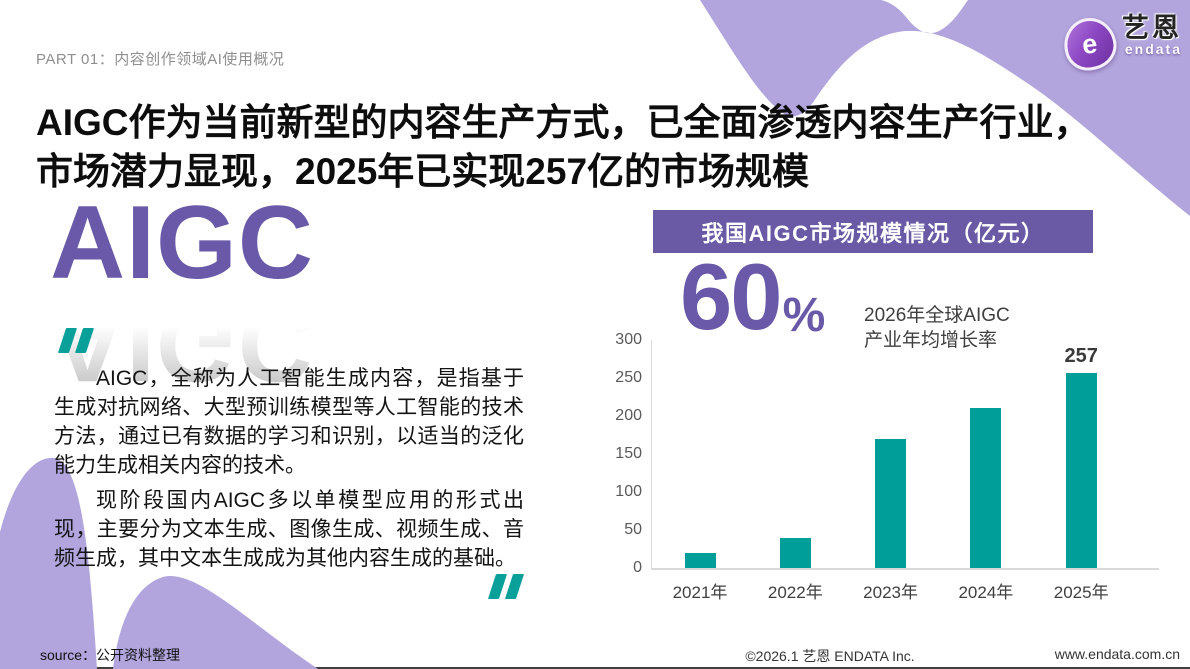 The width and height of the screenshot is (1190, 669). Describe the element at coordinates (1081, 592) in the screenshot. I see `x-axis-tick: 2025年` at that location.